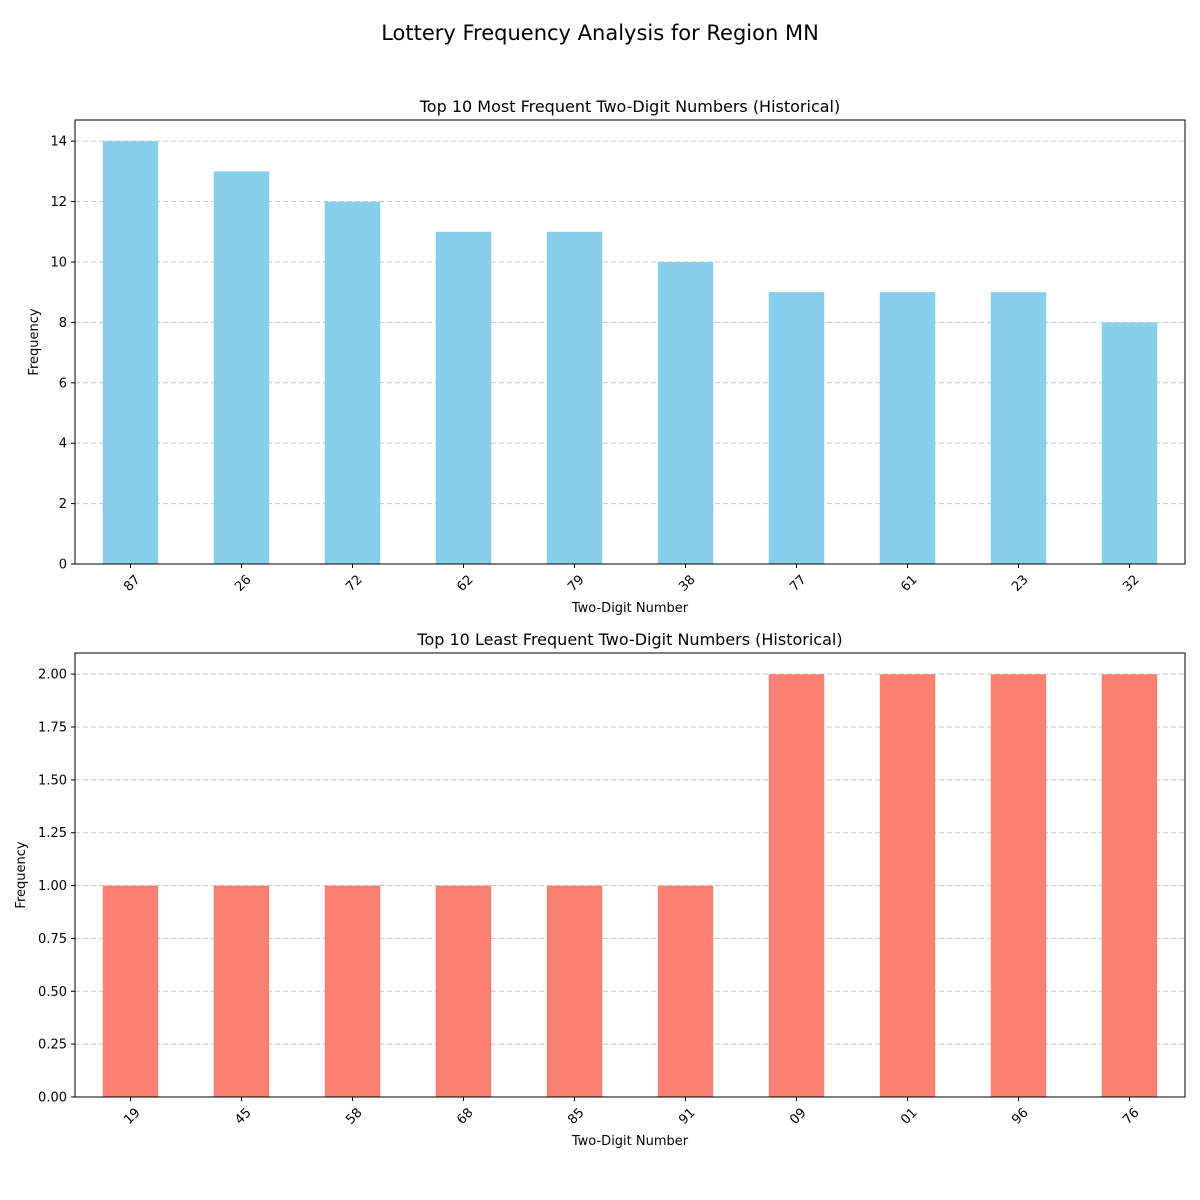  Describe the element at coordinates (576, 583) in the screenshot. I see `chart-0-xtick-label: 79` at that location.